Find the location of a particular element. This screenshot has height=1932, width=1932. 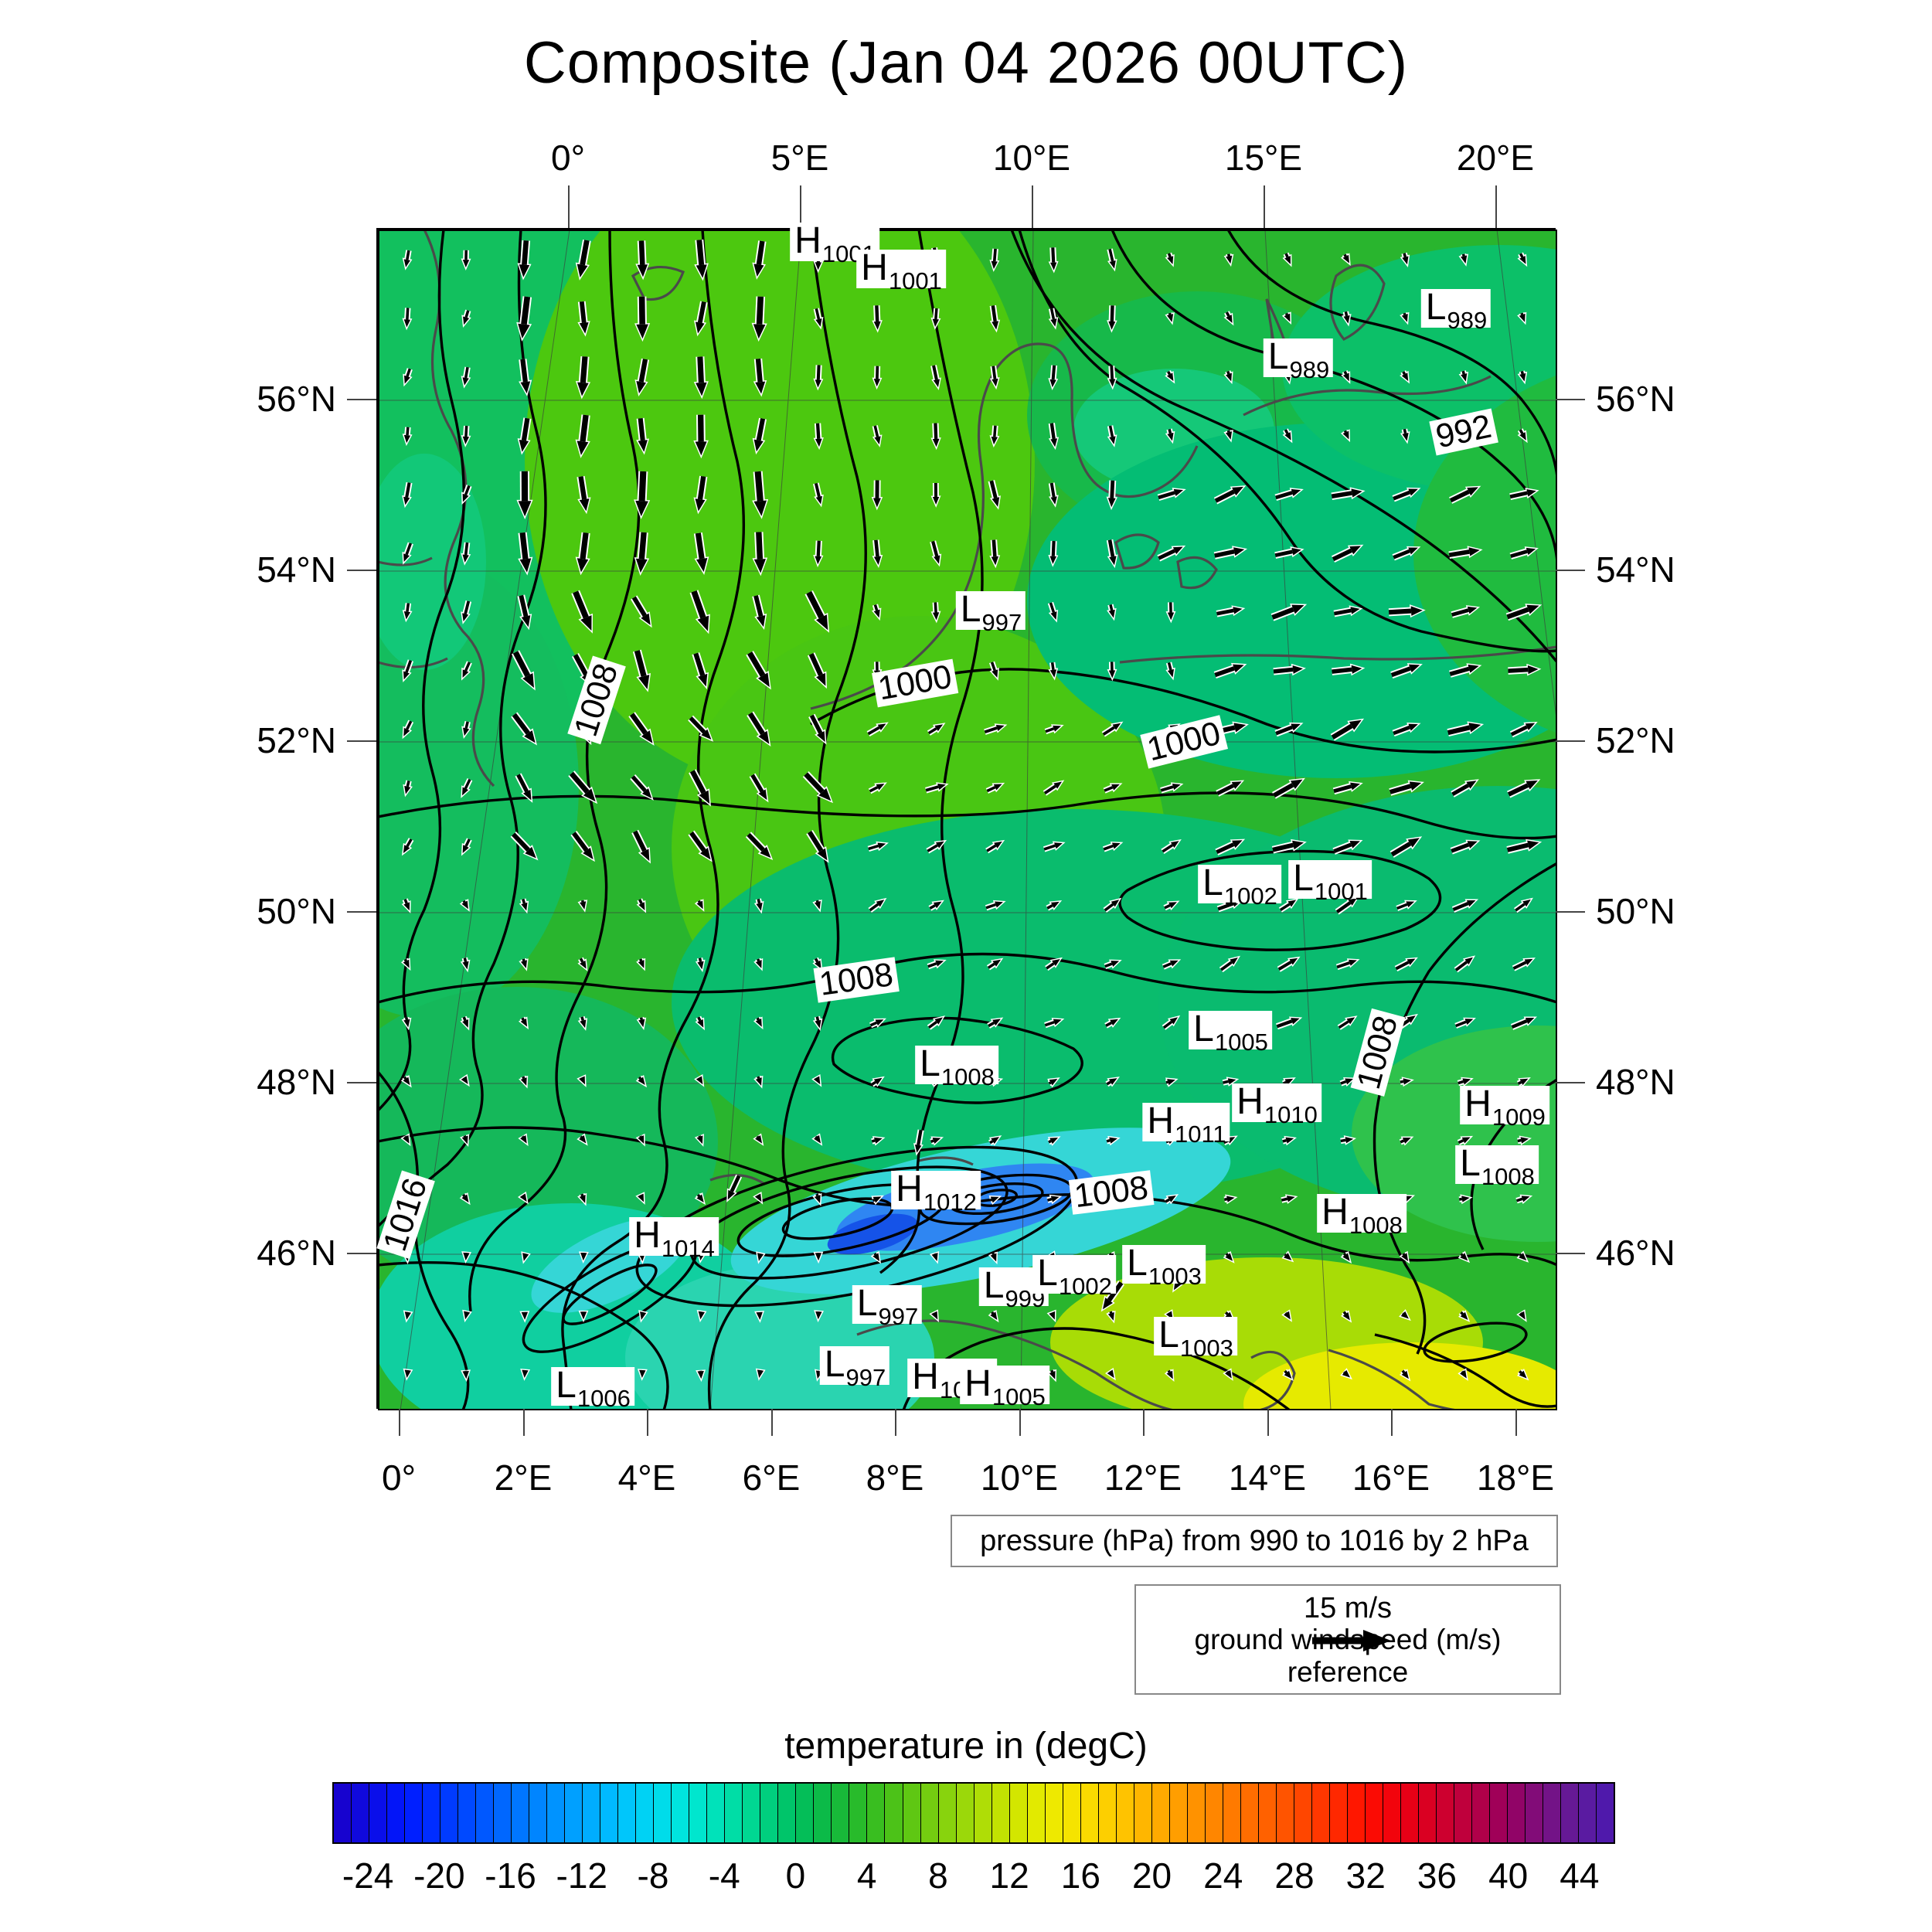

colorbar-tick-12: 12 is located at coordinates (1009, 1875).